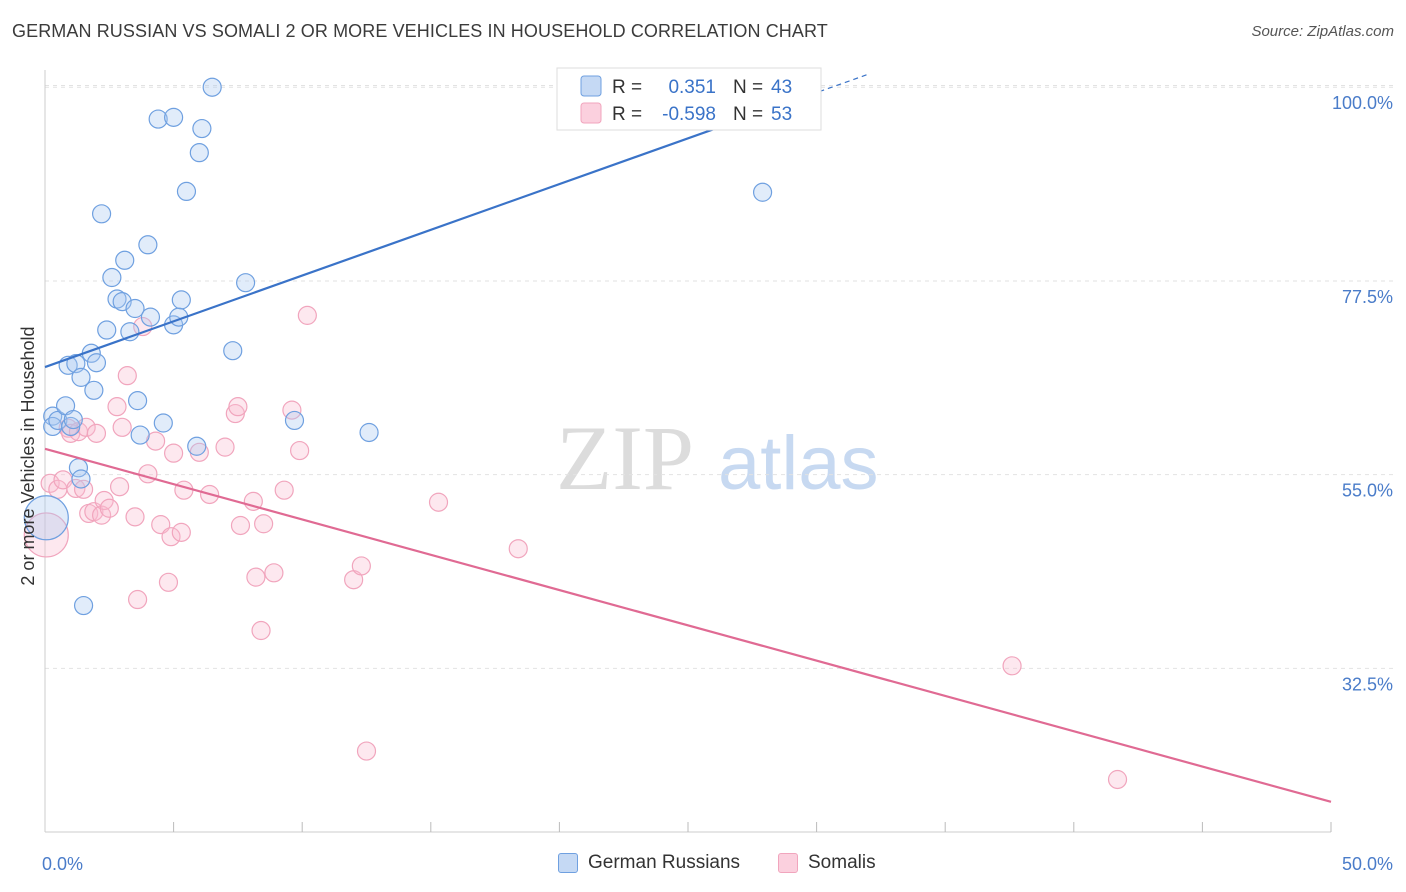 The image size is (1406, 892). I want to click on legend-swatch-somalis-bottom, so click(788, 863).